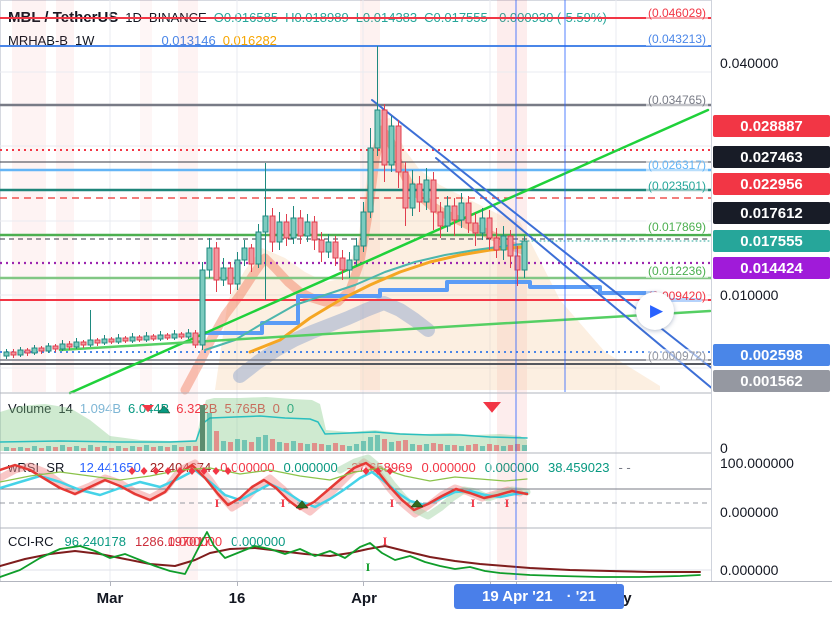  I want to click on price-level-label: (0.034765), so click(676, 100).